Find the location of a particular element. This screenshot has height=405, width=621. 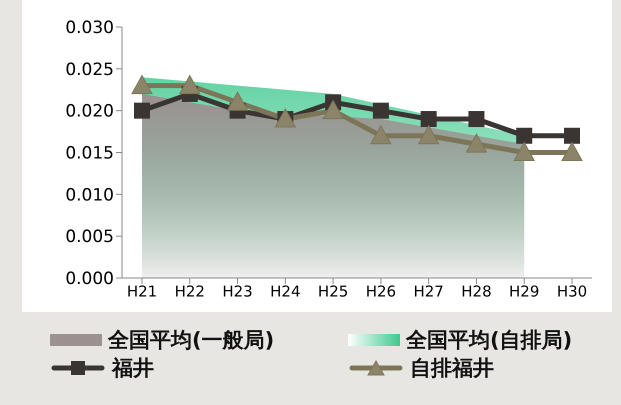

legend-label: 全国平均(一般局) is located at coordinates (191, 340).